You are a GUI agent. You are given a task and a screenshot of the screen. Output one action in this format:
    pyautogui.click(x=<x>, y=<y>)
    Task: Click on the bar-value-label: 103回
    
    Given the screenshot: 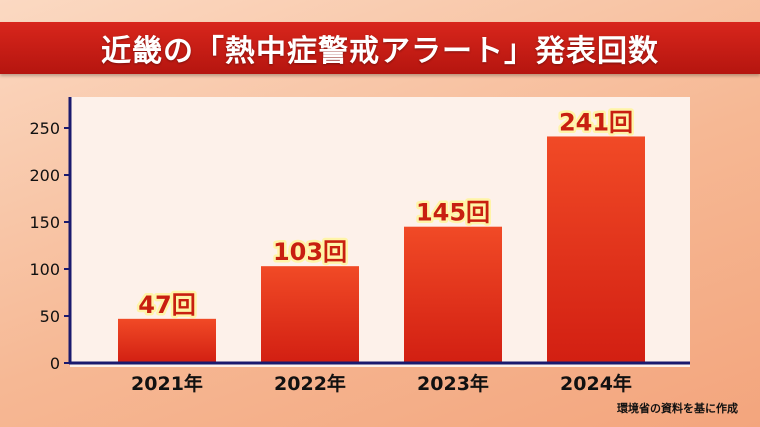 What is the action you would take?
    pyautogui.click(x=310, y=252)
    